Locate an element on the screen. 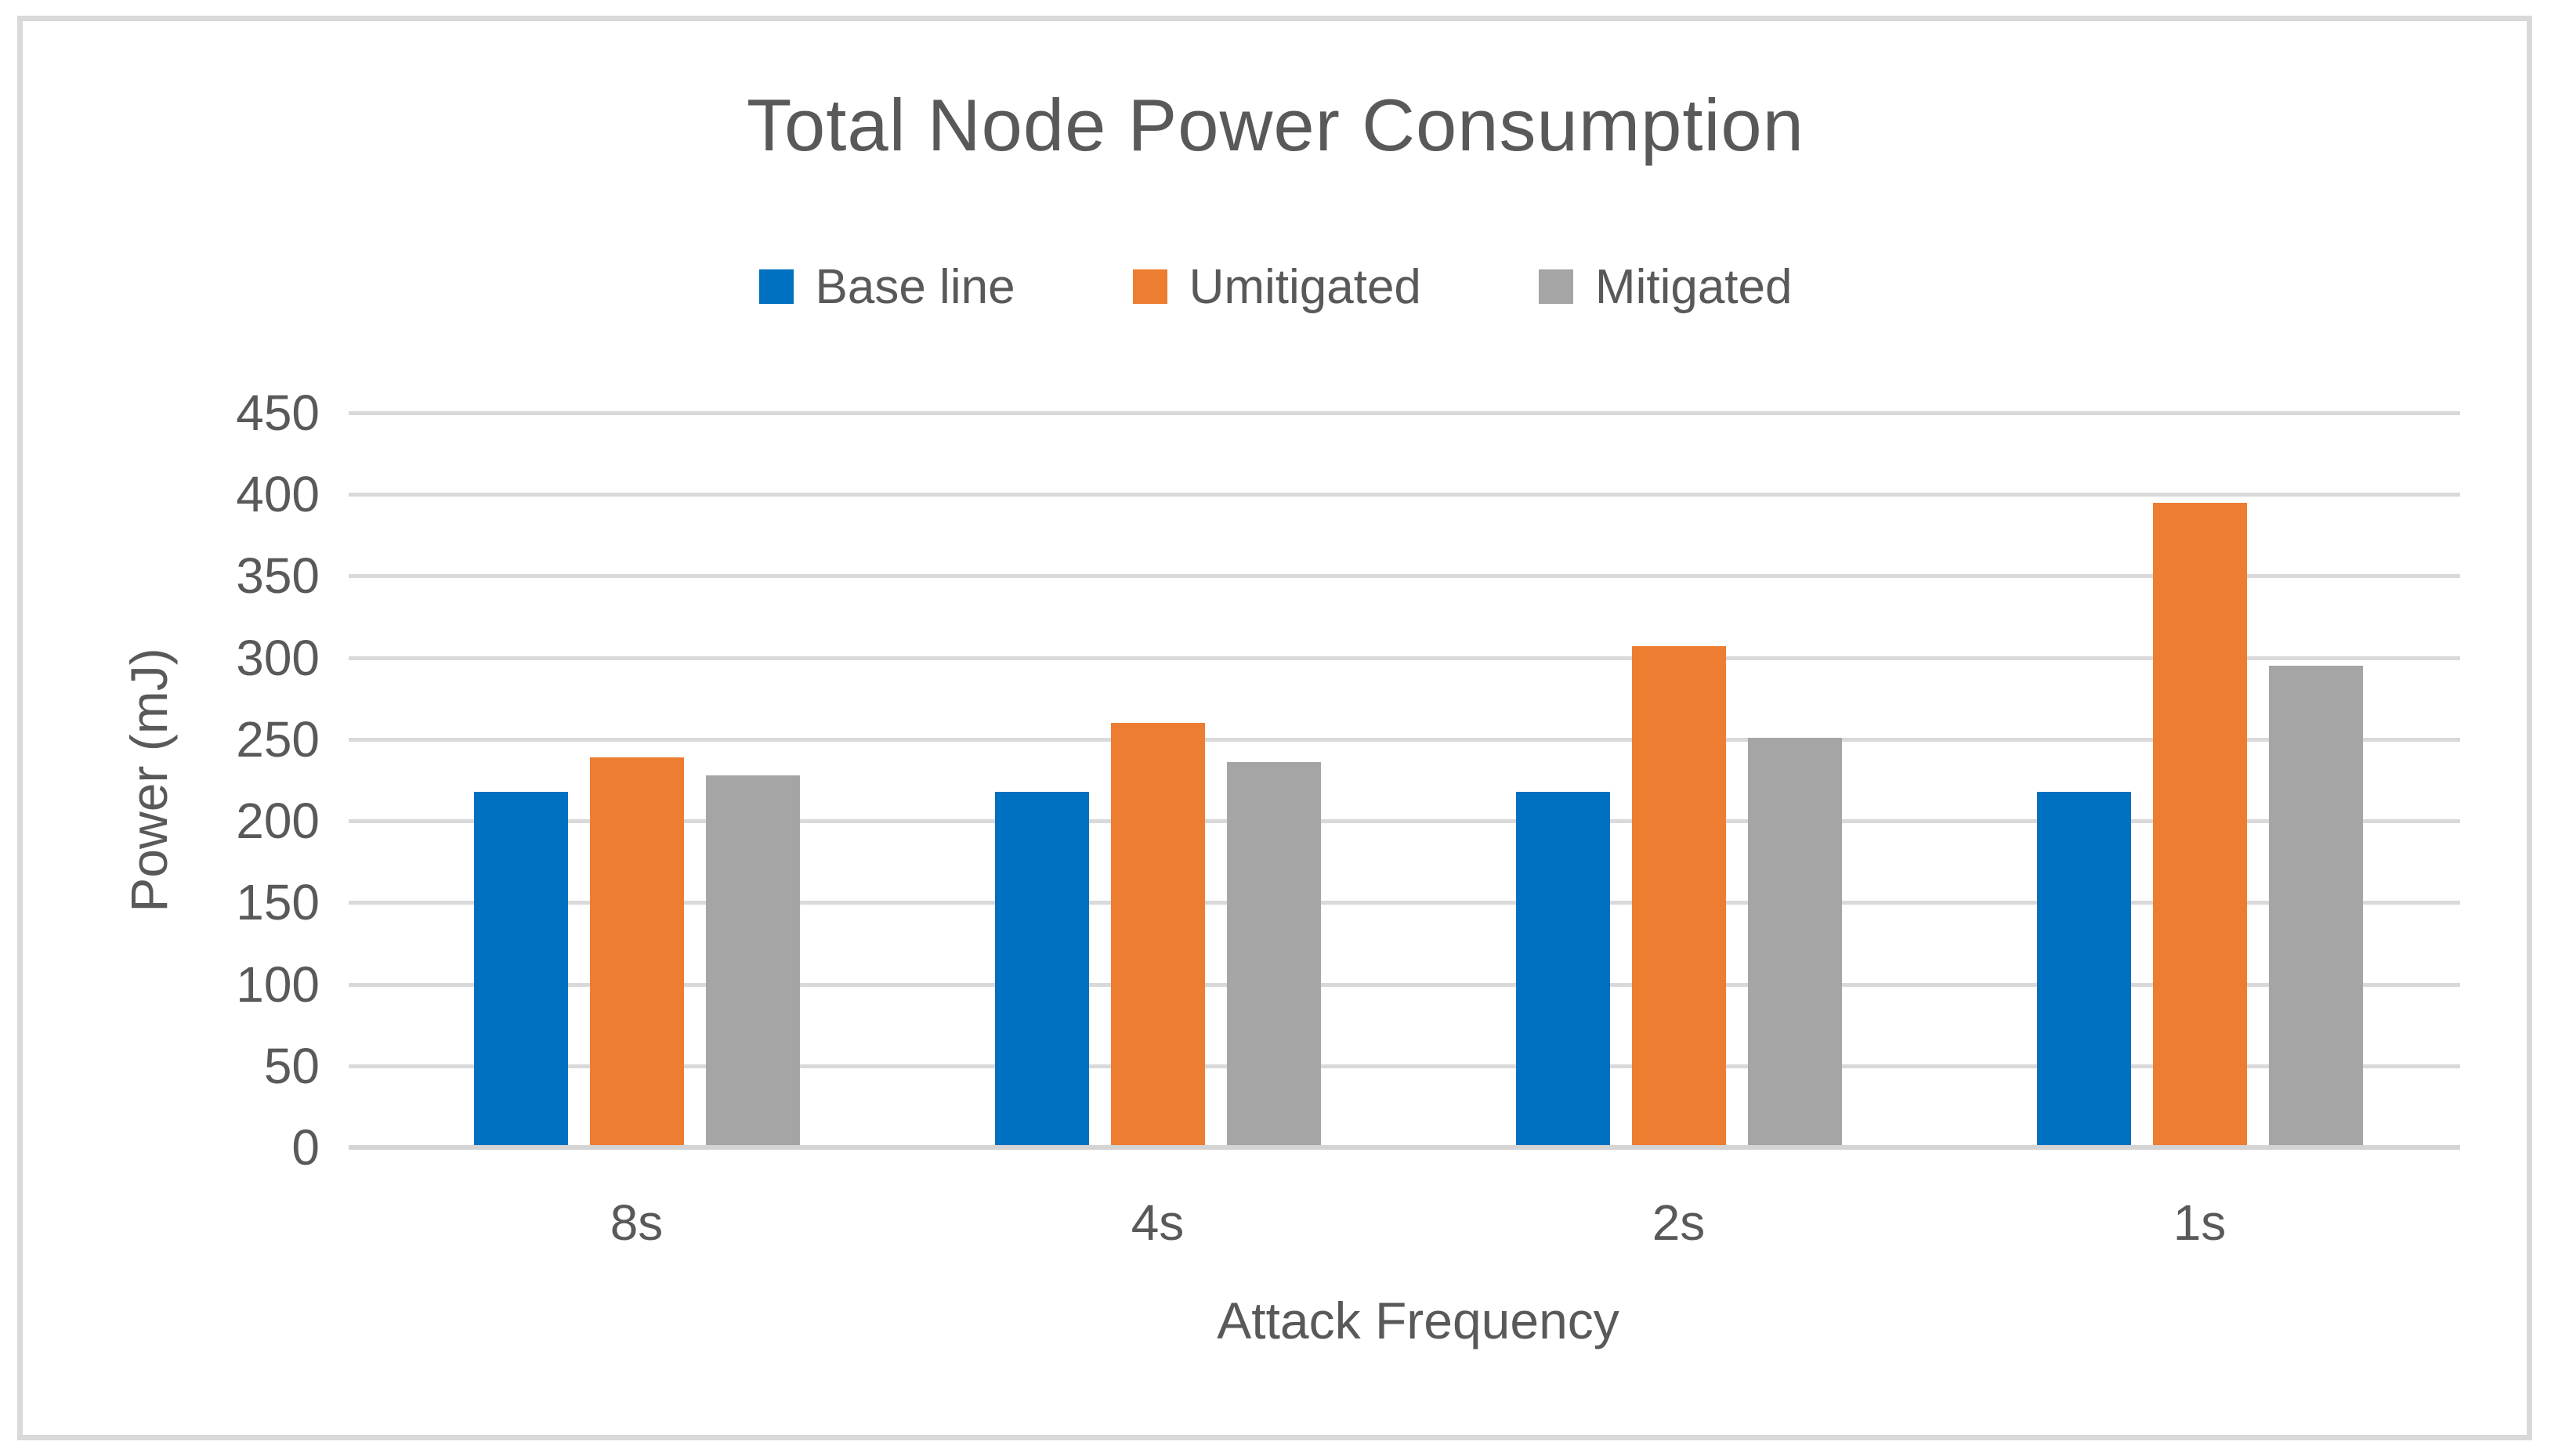 This screenshot has height=1456, width=2551. bar-mitigated-4s is located at coordinates (1273, 954).